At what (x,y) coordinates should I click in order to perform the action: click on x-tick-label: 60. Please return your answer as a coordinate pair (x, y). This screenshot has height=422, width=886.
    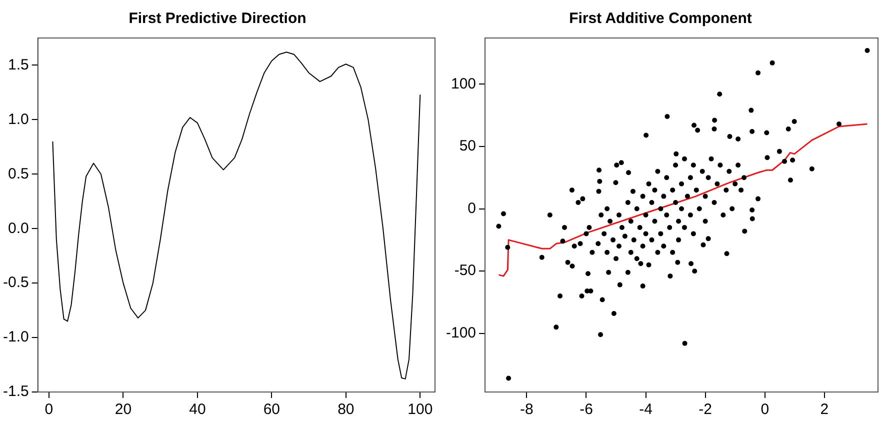
    Looking at the image, I should click on (271, 409).